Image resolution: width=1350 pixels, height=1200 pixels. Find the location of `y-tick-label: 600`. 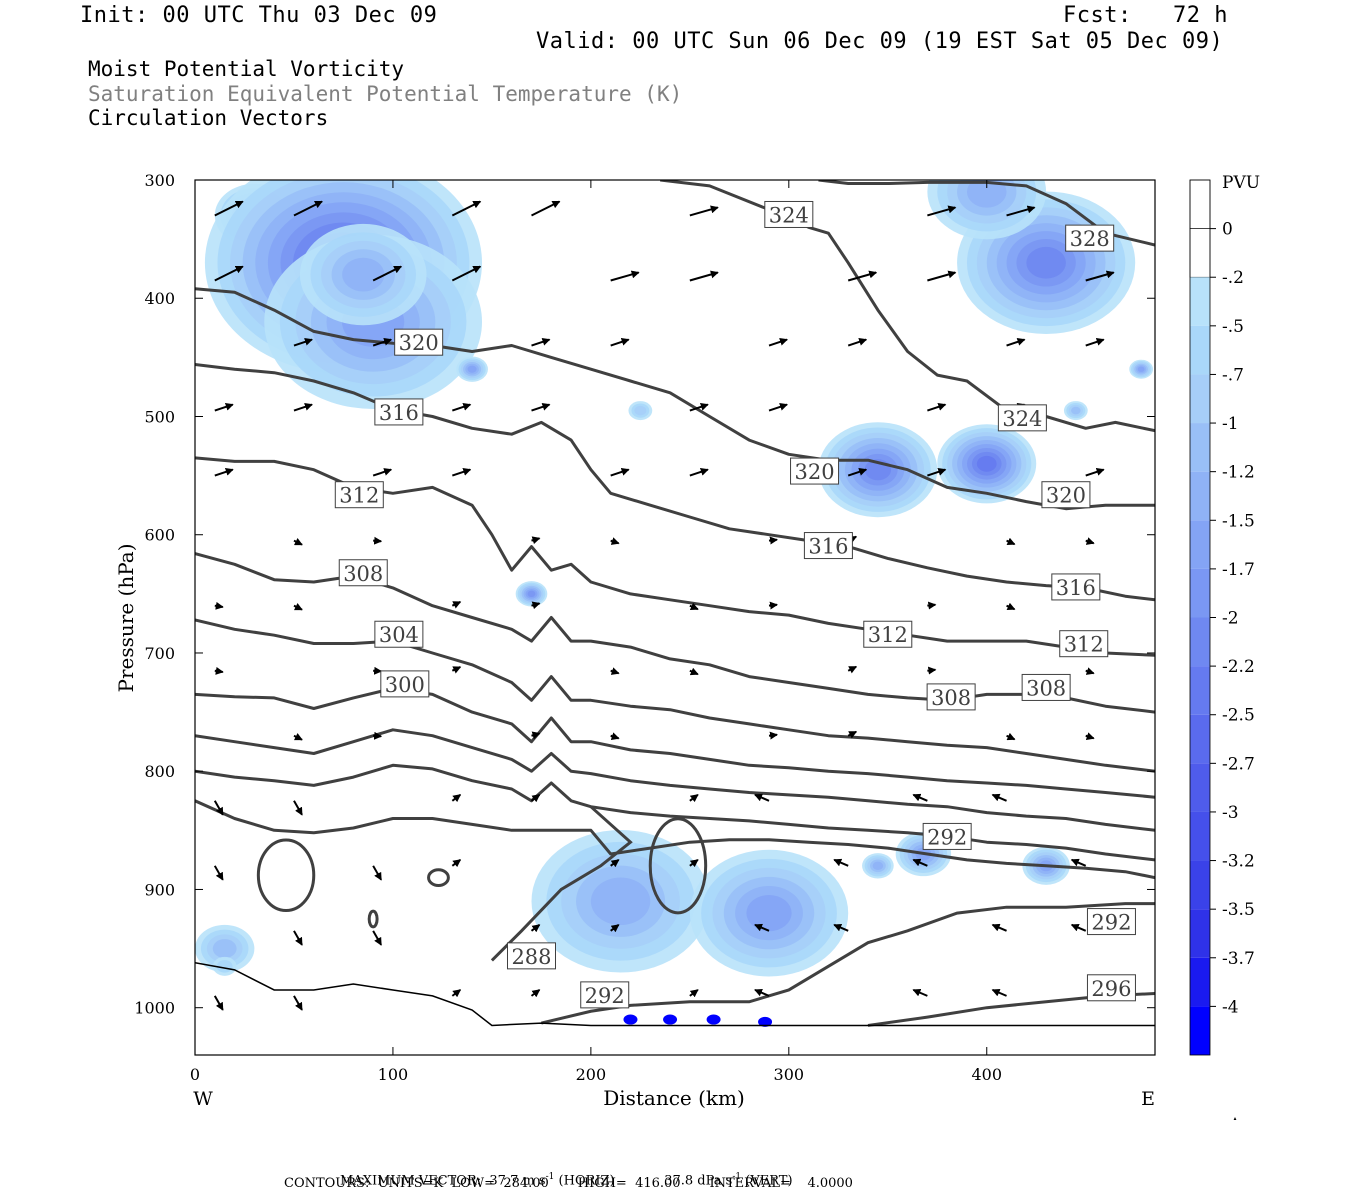

y-tick-label: 600 is located at coordinates (159, 535).